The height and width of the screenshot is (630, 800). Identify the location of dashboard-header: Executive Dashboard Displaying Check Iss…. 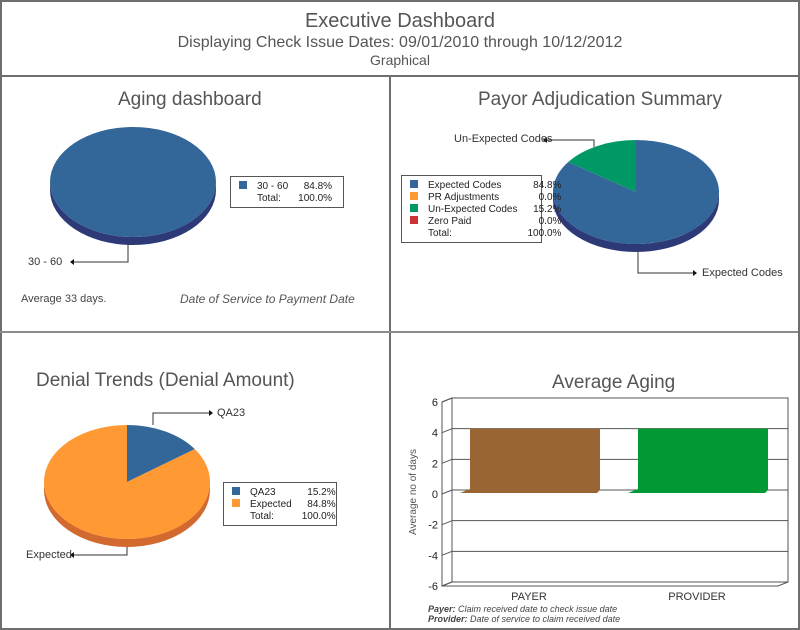
(400, 38).